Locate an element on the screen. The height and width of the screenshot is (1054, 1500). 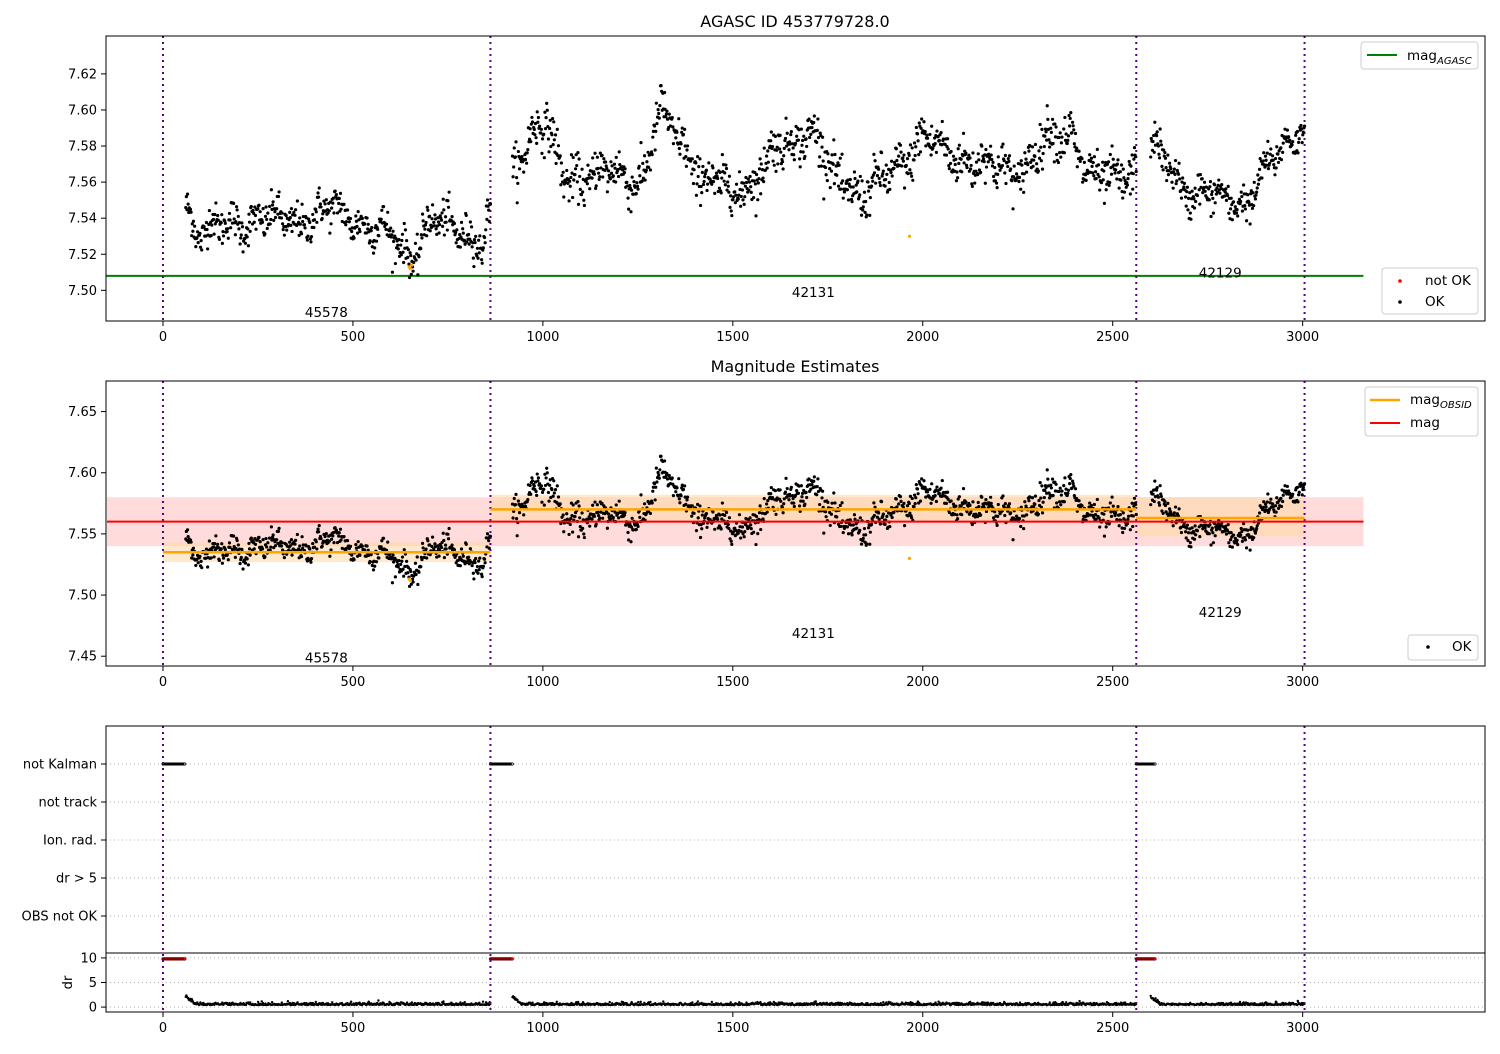
y-tick-label-7.56: 7.56 is located at coordinates (82, 183).